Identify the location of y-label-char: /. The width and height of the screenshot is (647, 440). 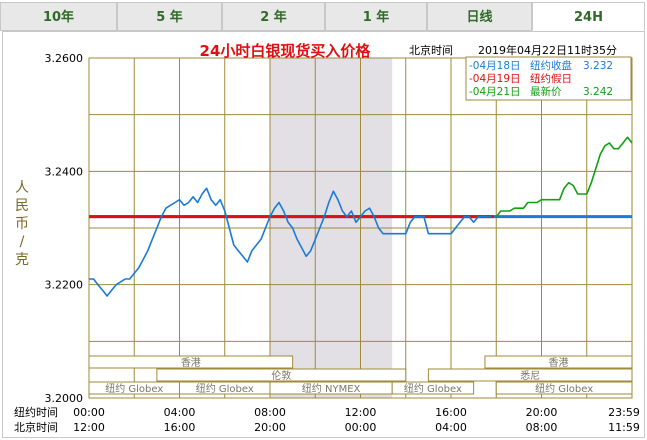
(22, 242).